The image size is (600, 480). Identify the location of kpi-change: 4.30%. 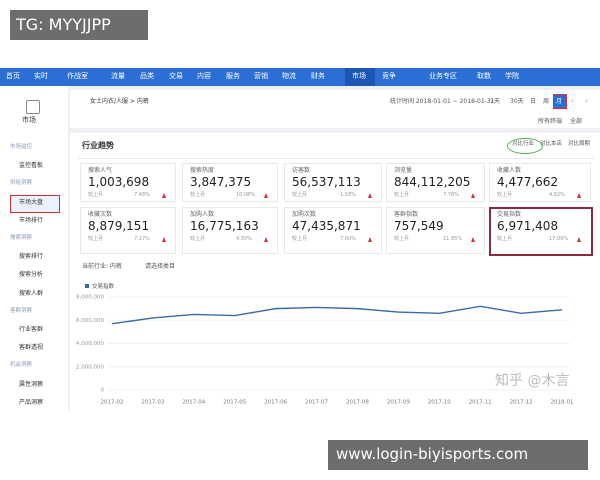
(244, 239).